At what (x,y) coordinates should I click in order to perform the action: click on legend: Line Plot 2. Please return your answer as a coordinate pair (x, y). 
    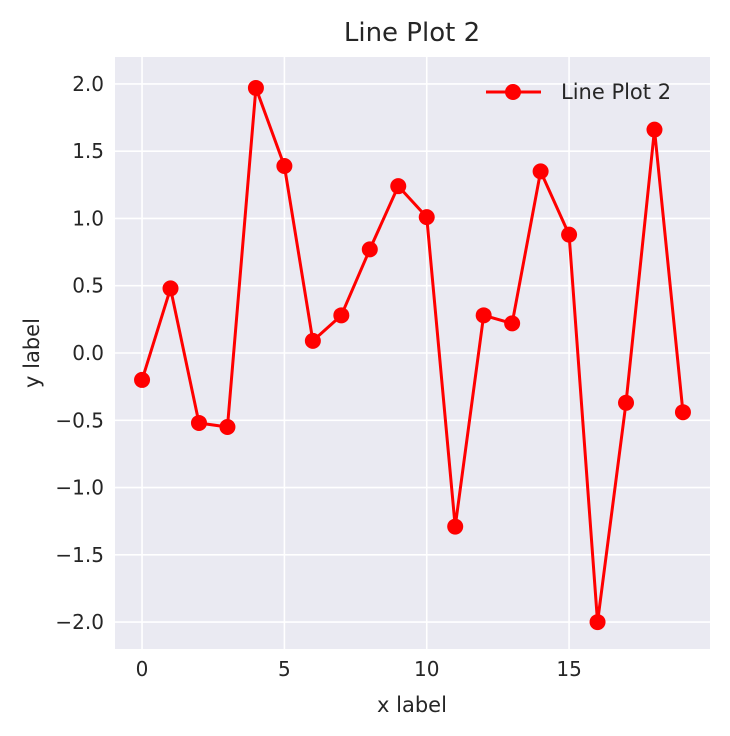
    Looking at the image, I should click on (578, 92).